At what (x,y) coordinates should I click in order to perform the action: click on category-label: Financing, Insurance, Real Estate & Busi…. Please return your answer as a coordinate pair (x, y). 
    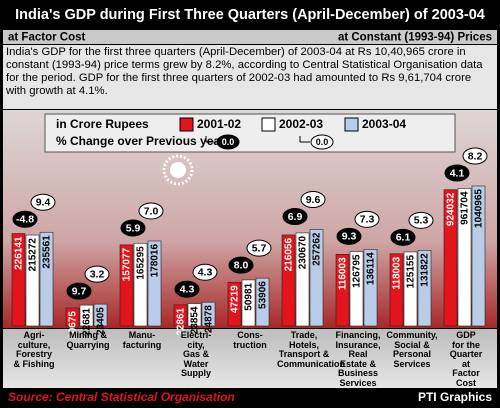
    Looking at the image, I should click on (358, 359).